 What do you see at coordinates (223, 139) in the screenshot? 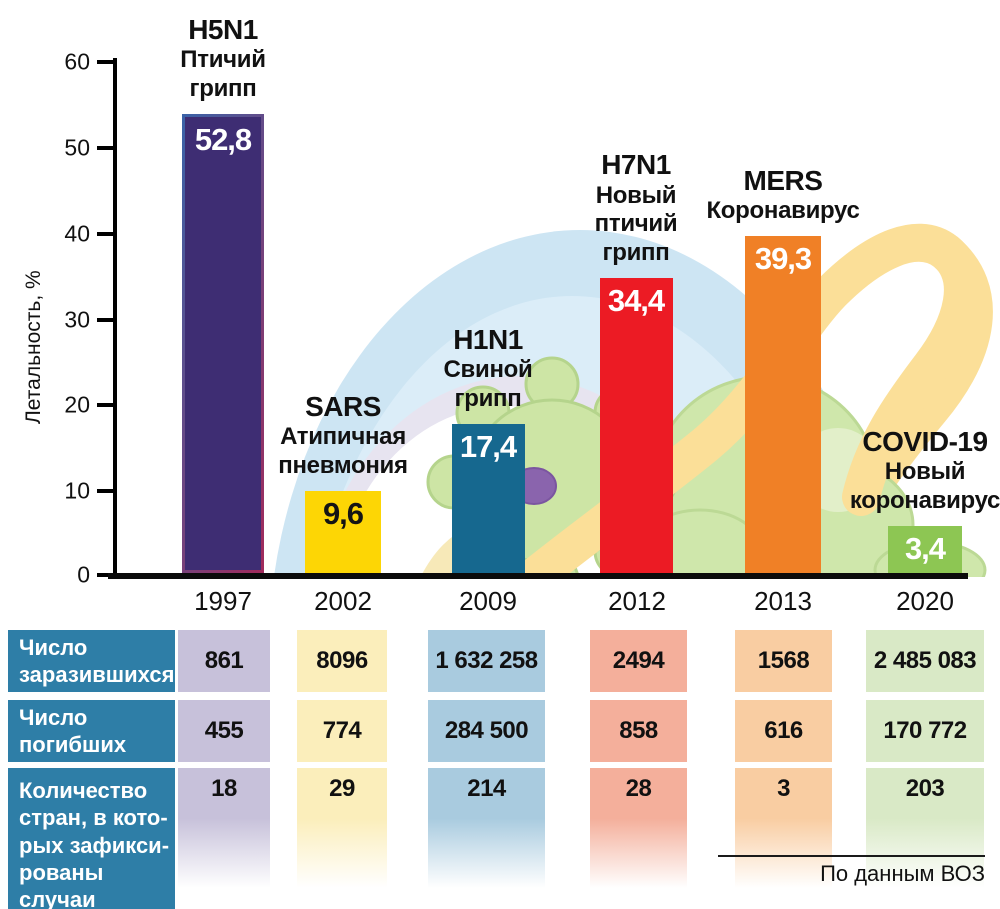
I see `bar-value: 52,8` at bounding box center [223, 139].